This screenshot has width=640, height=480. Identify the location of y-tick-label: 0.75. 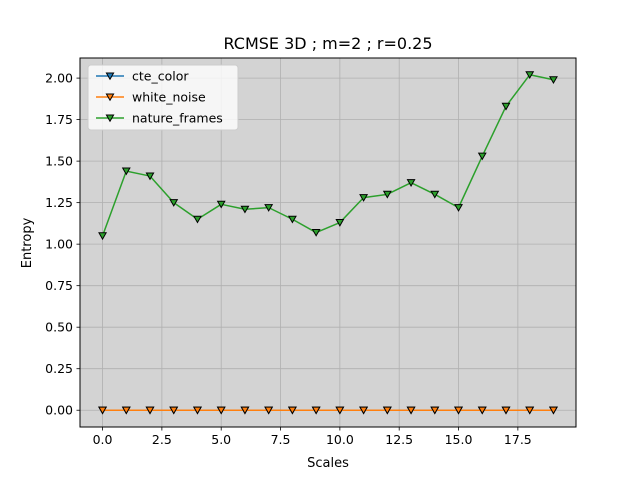
(59, 285).